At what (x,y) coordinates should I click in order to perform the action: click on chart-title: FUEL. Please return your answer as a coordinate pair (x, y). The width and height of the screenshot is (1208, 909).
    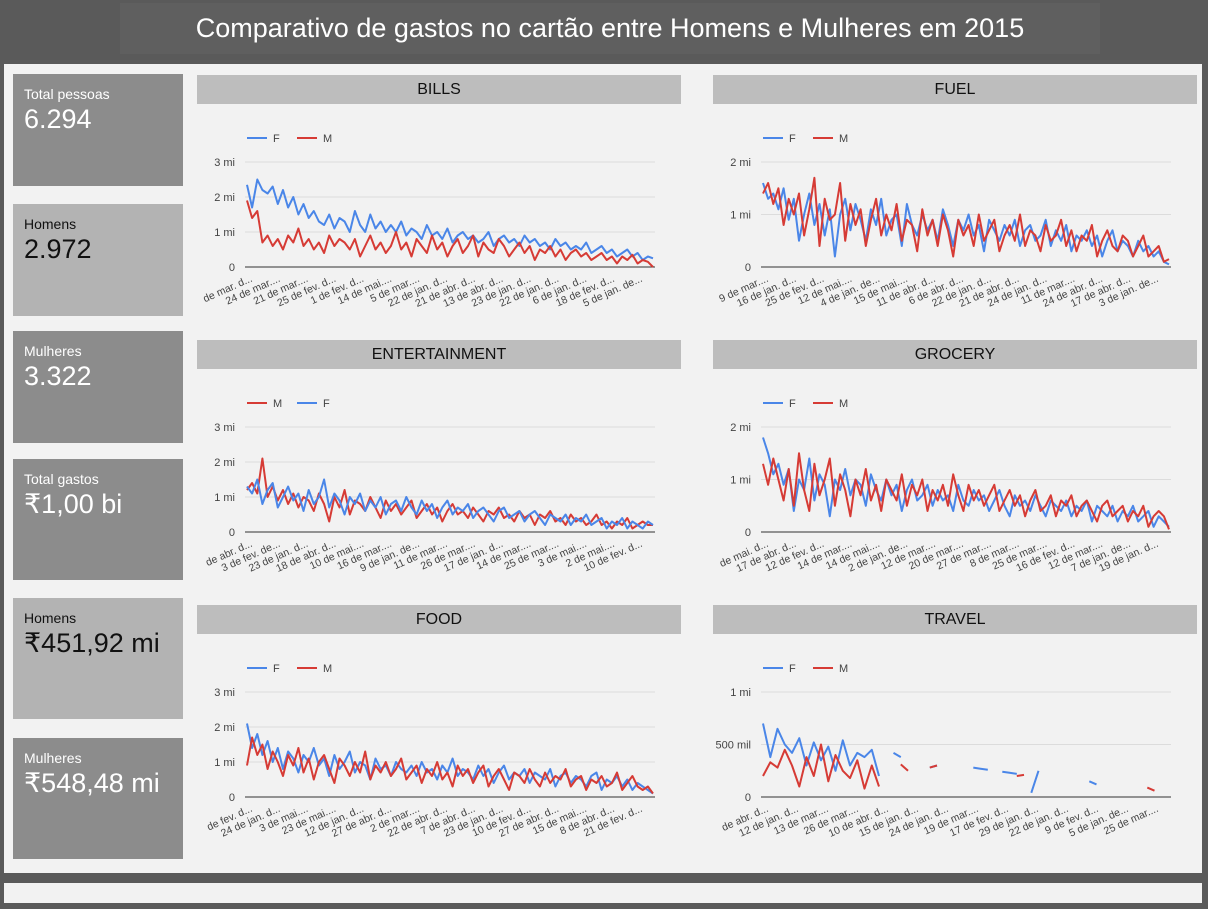
    Looking at the image, I should click on (955, 89).